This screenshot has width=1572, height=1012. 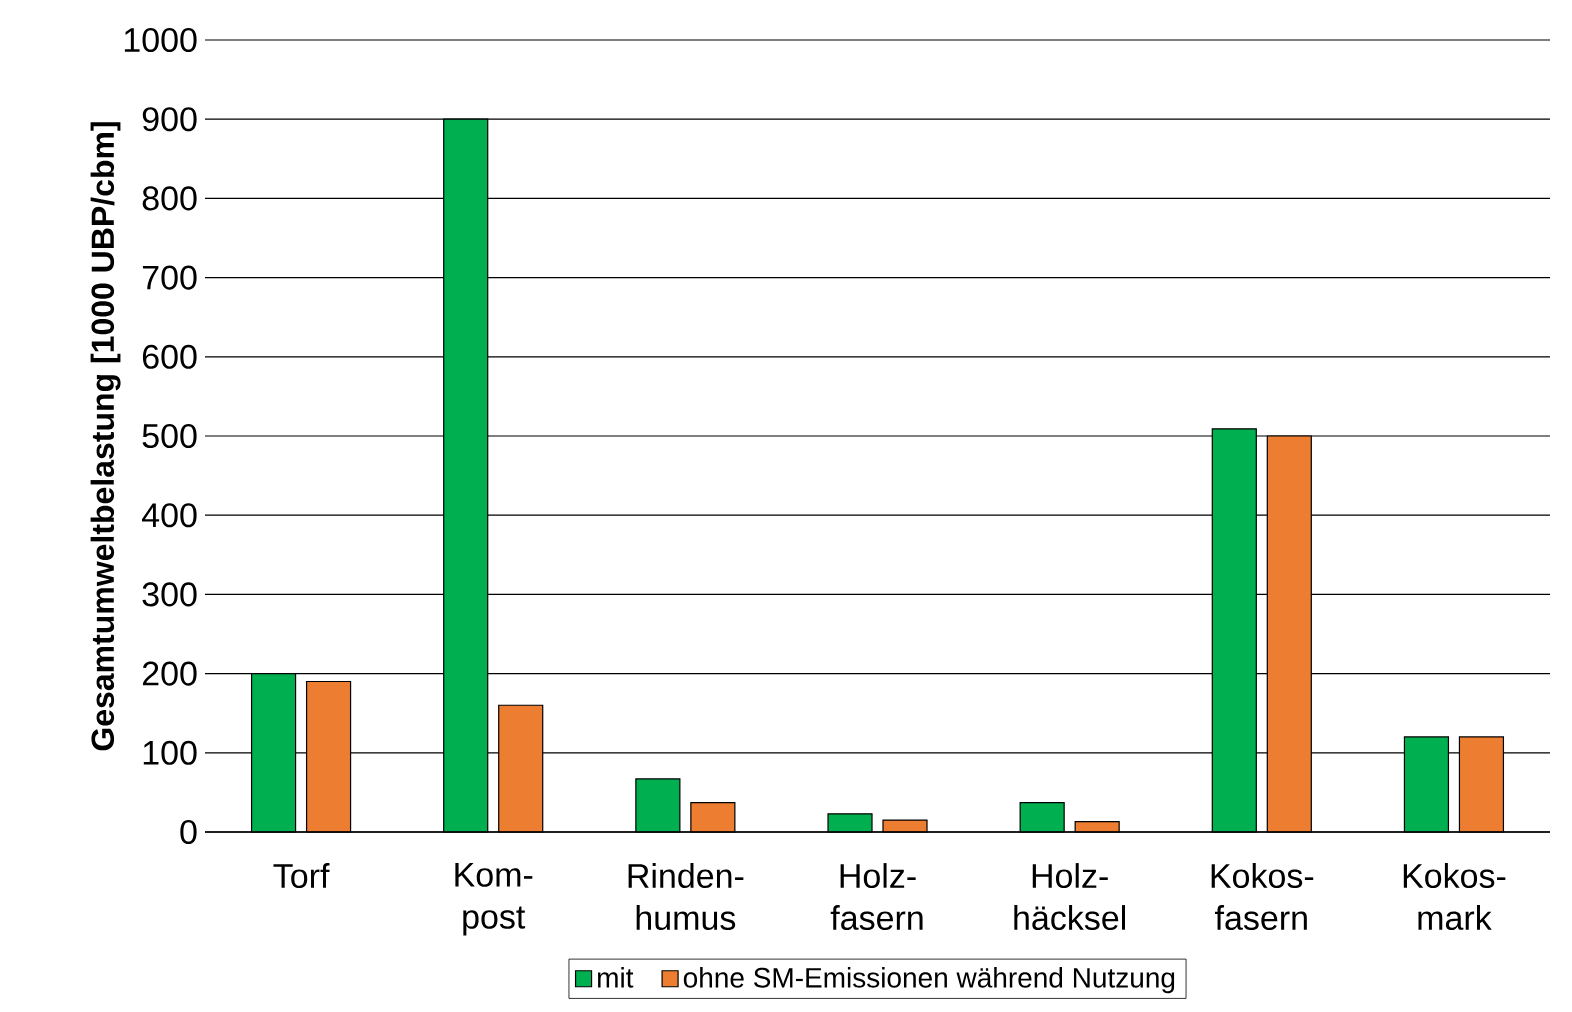 I want to click on x-tick-label: Holz- häcksel, so click(x=1069, y=897).